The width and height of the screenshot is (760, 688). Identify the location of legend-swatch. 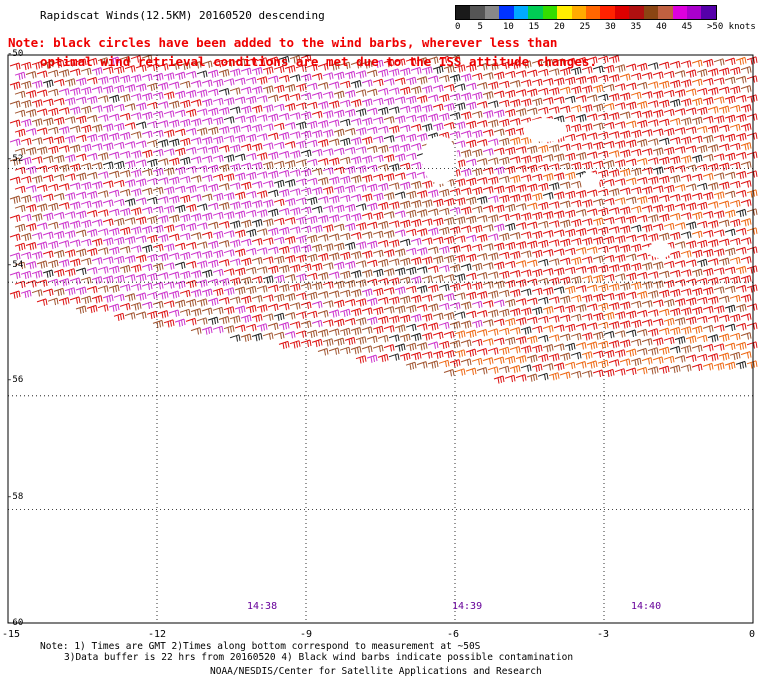
(564, 12).